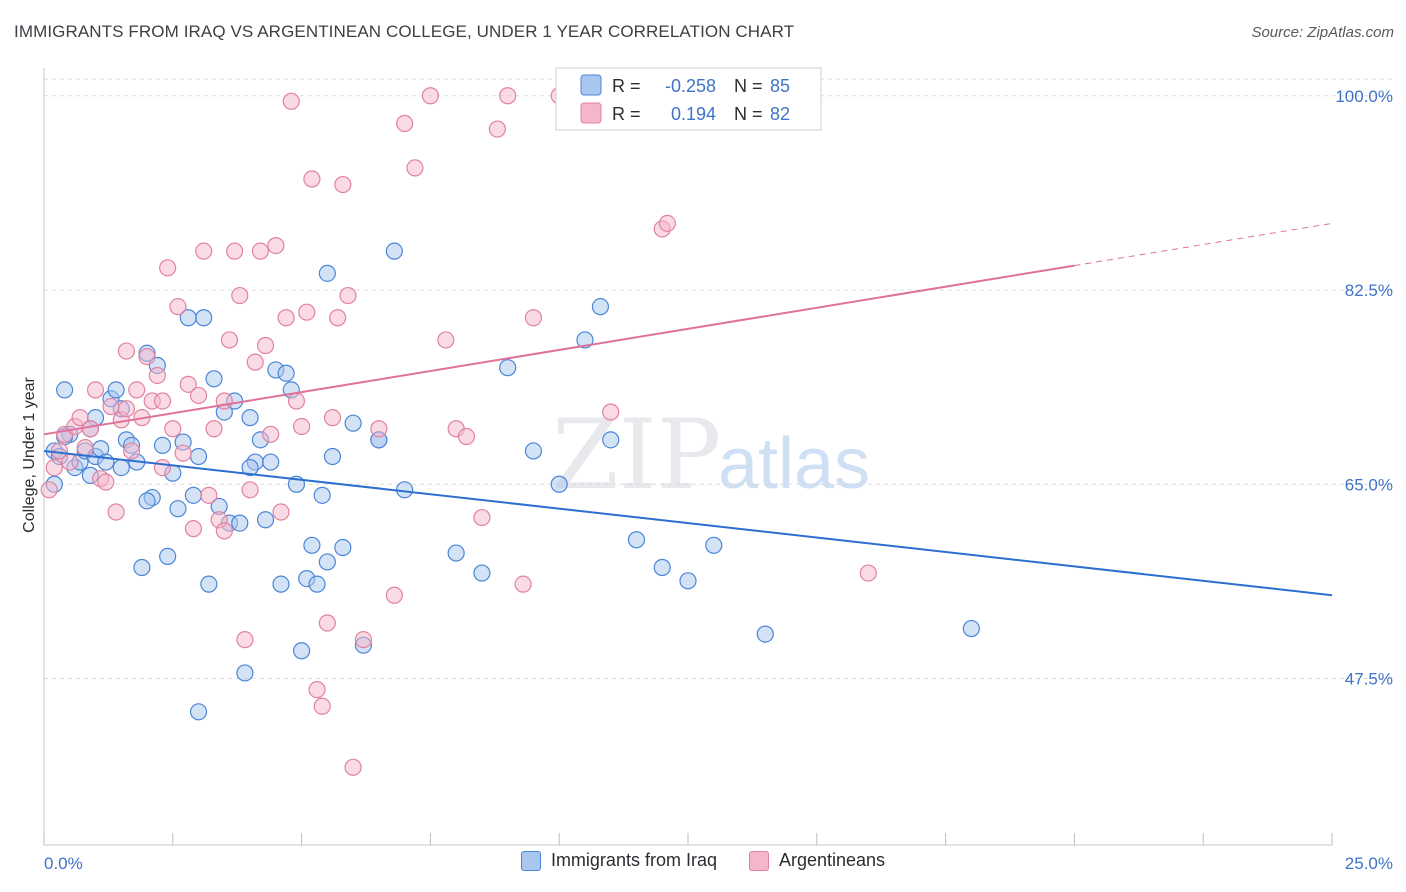 The height and width of the screenshot is (892, 1406). Describe the element at coordinates (1369, 484) in the screenshot. I see `y-tick-label: 65.0%` at that location.